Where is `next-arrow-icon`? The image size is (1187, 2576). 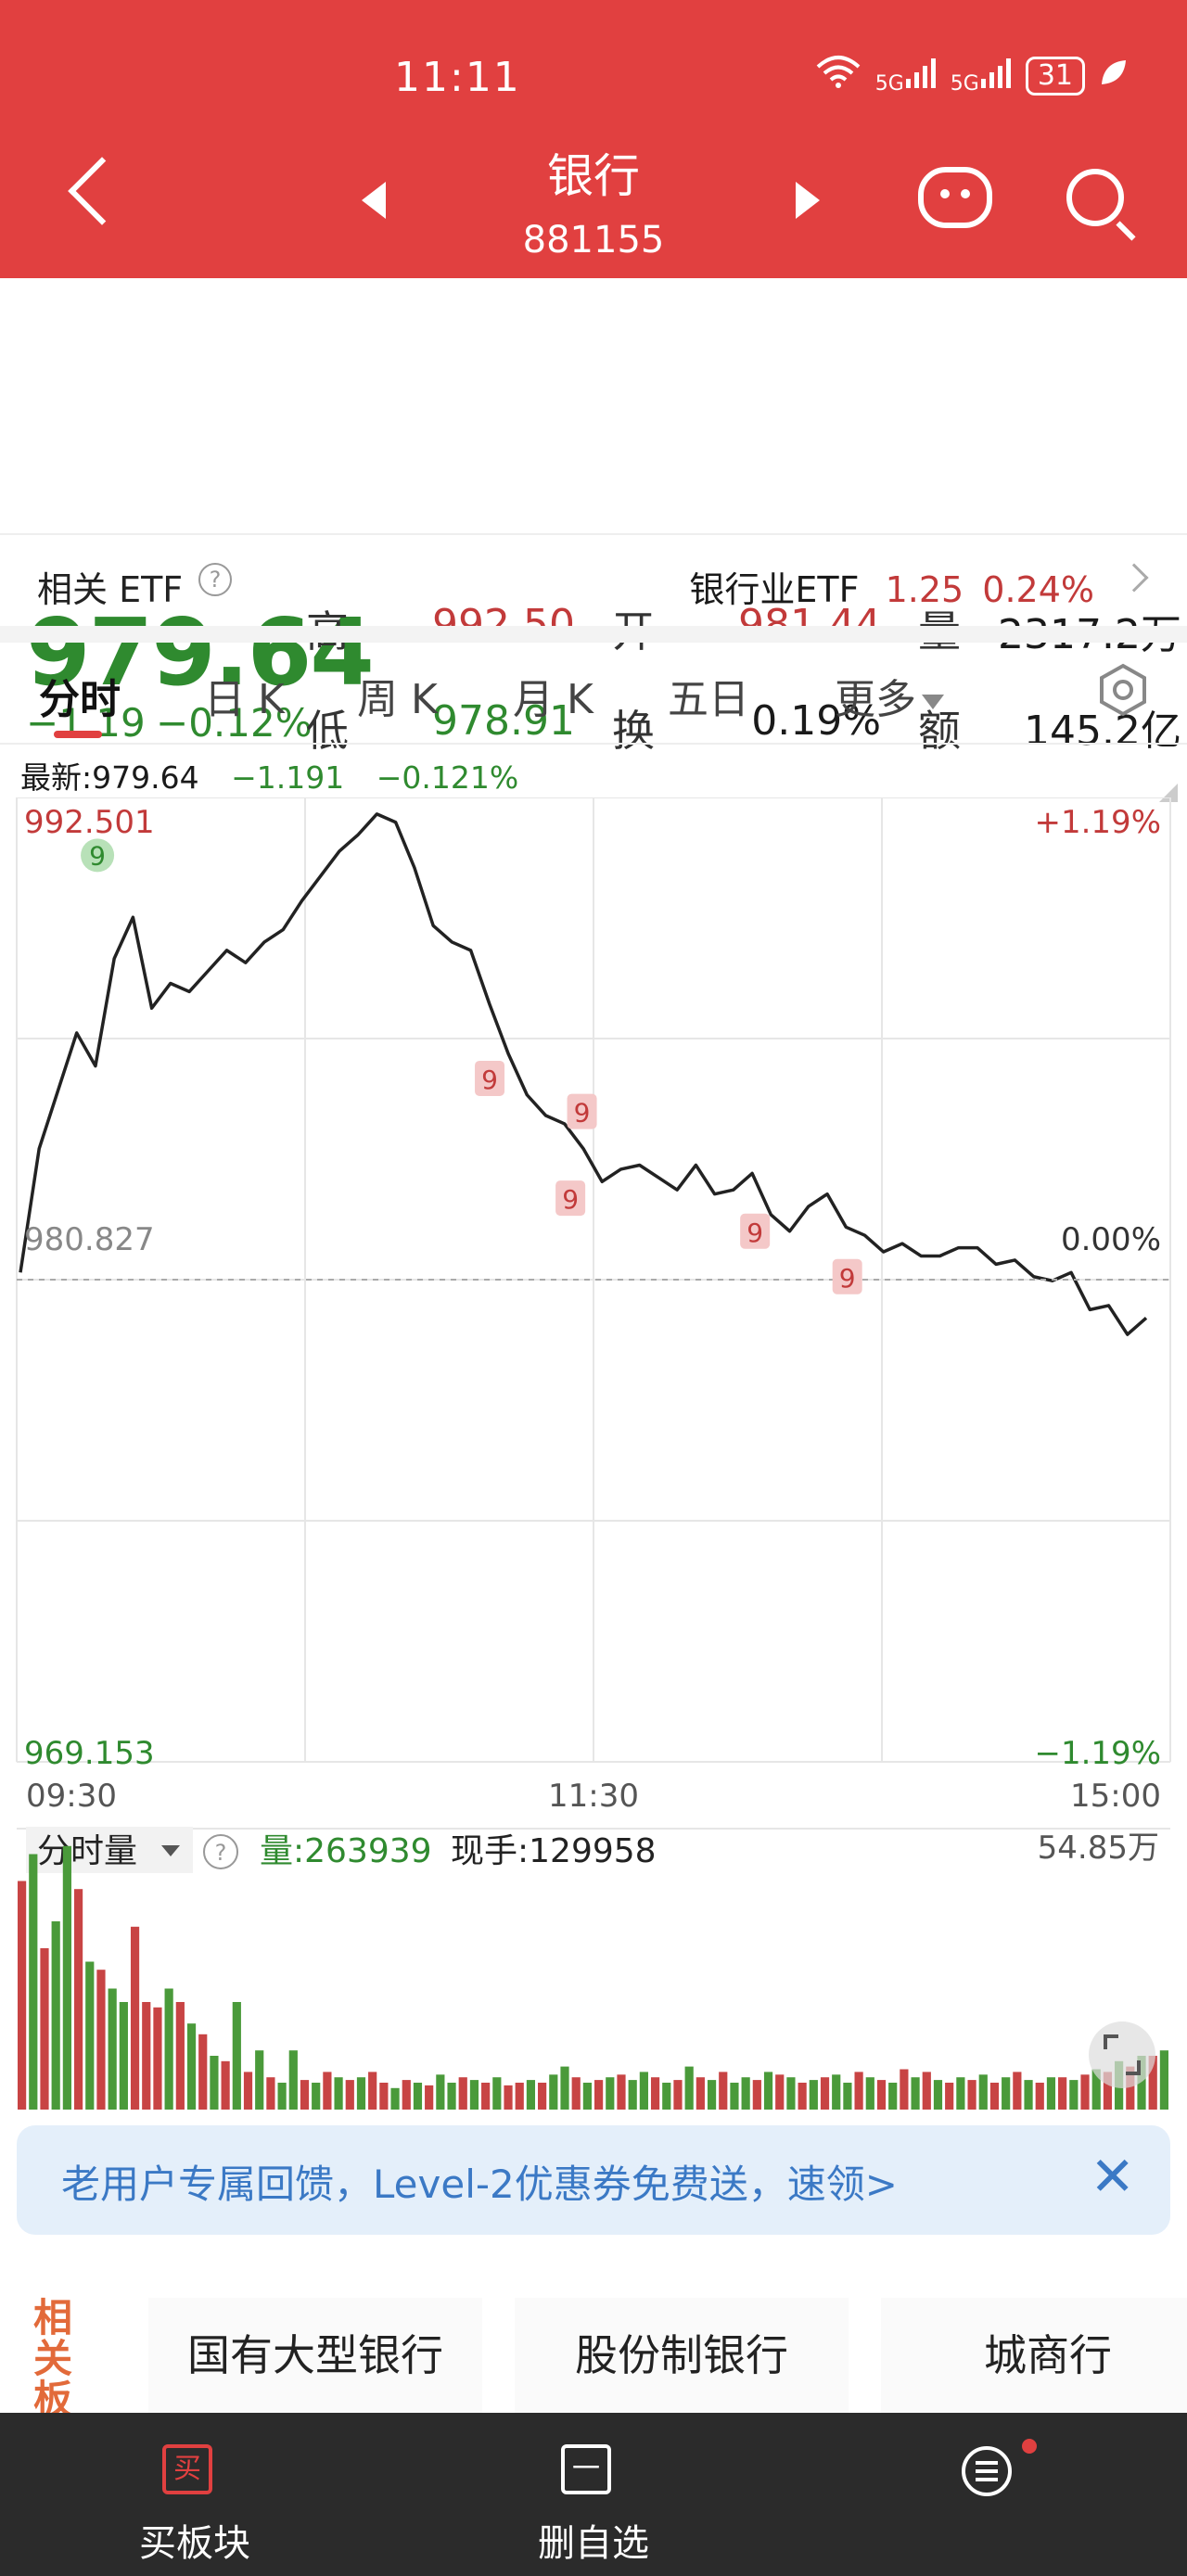
next-arrow-icon is located at coordinates (808, 201).